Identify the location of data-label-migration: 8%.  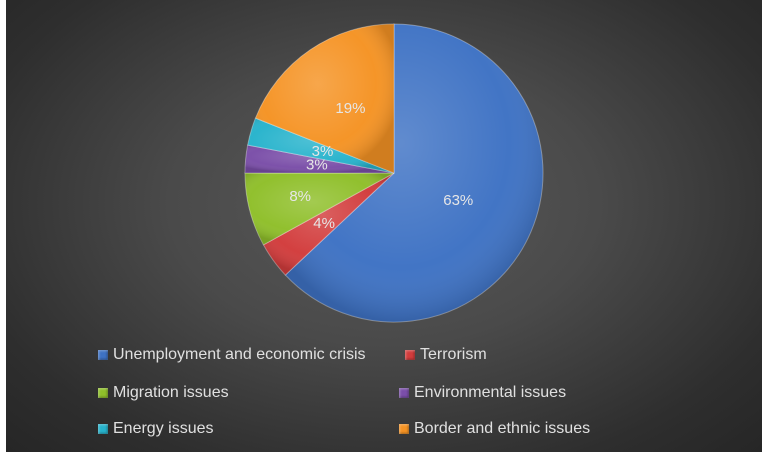
(300, 196).